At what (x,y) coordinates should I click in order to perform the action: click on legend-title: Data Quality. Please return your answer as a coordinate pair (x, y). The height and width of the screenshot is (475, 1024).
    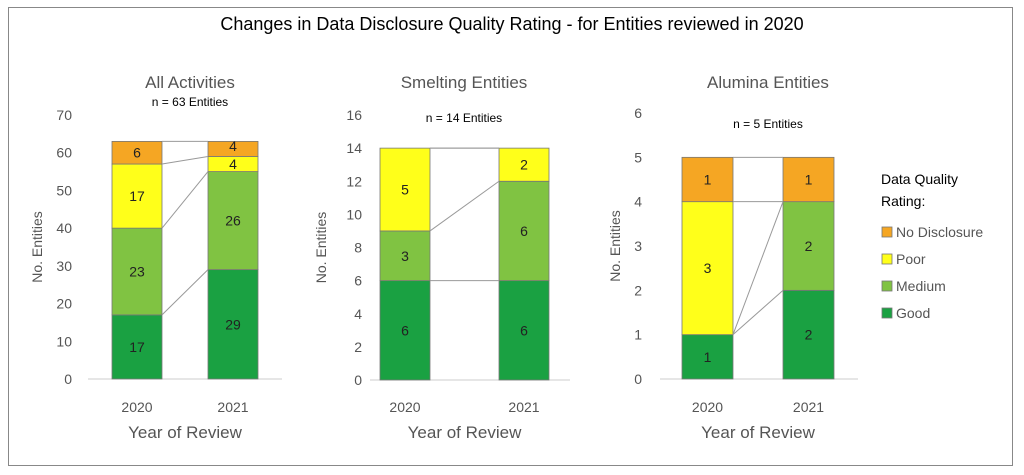
    Looking at the image, I should click on (919, 179).